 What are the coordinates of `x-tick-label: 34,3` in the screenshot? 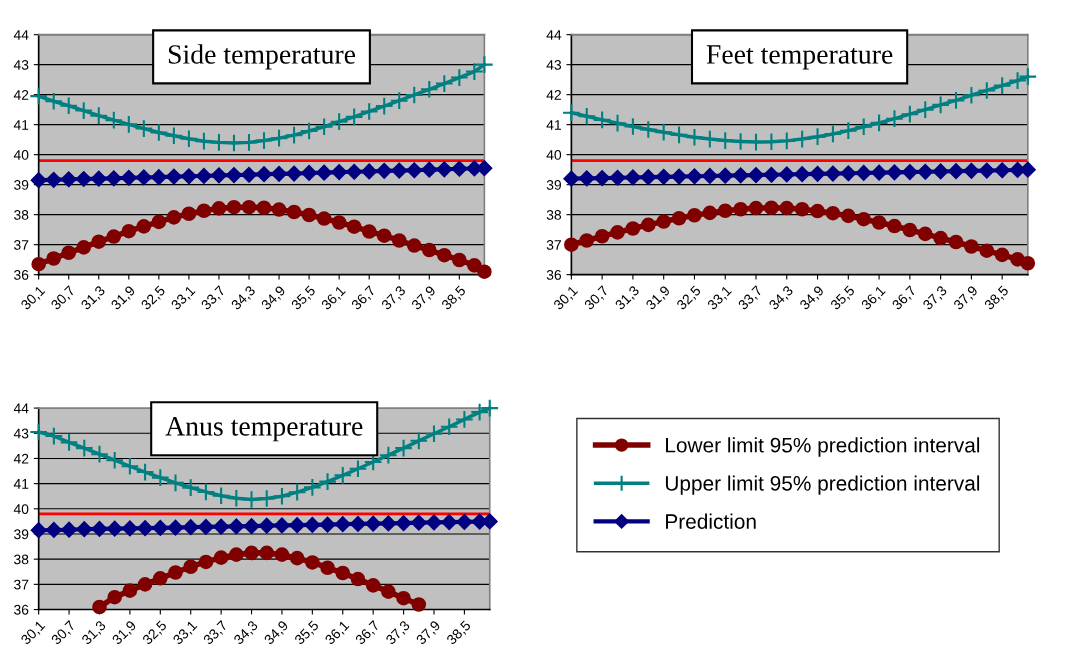 It's located at (246, 633).